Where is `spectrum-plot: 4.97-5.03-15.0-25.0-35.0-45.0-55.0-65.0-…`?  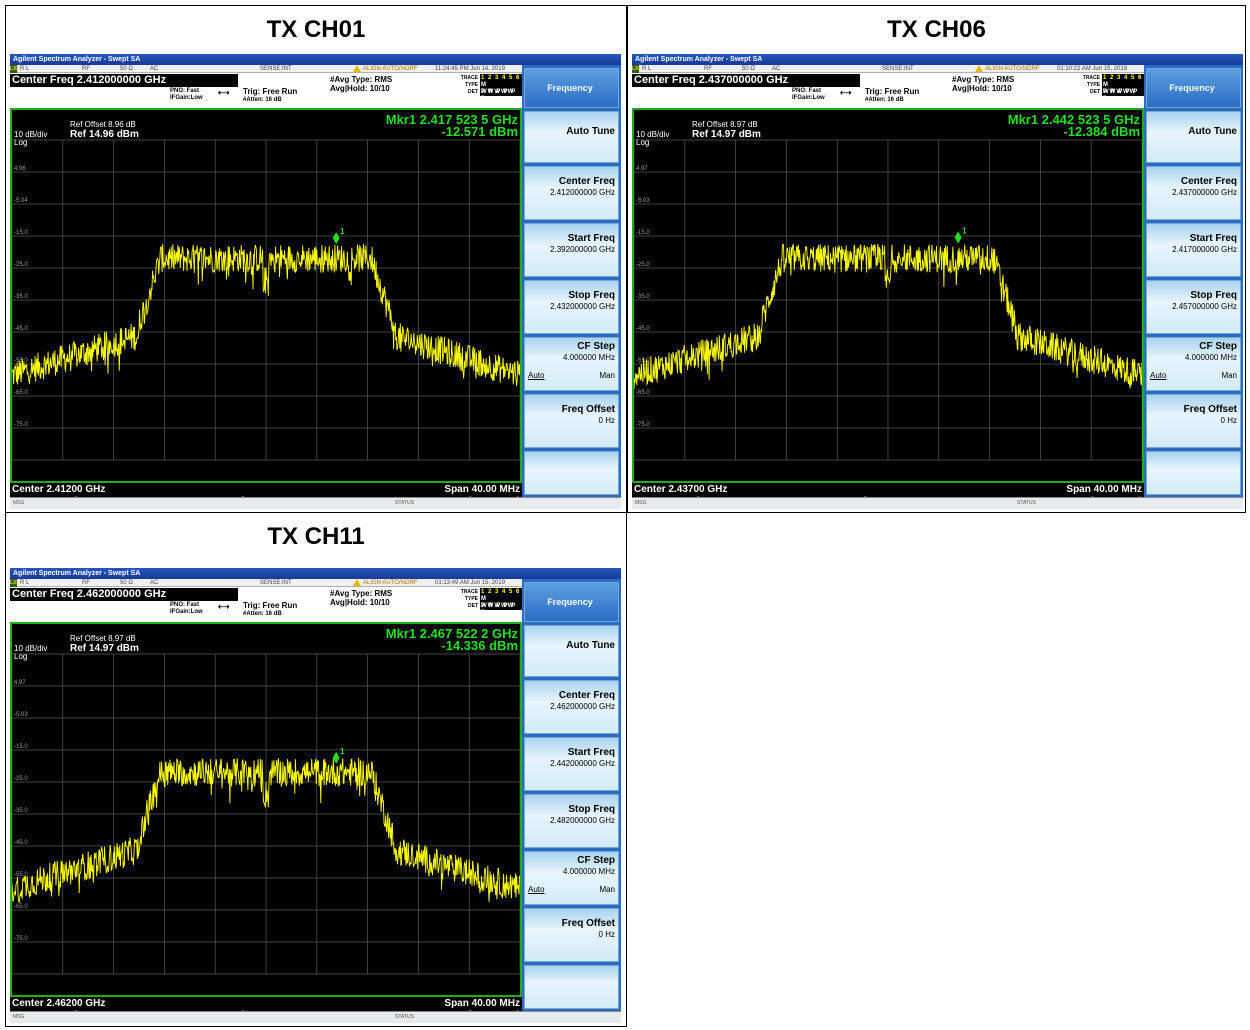
spectrum-plot: 4.97-5.03-15.0-25.0-35.0-45.0-55.0-65.0-… is located at coordinates (888, 300).